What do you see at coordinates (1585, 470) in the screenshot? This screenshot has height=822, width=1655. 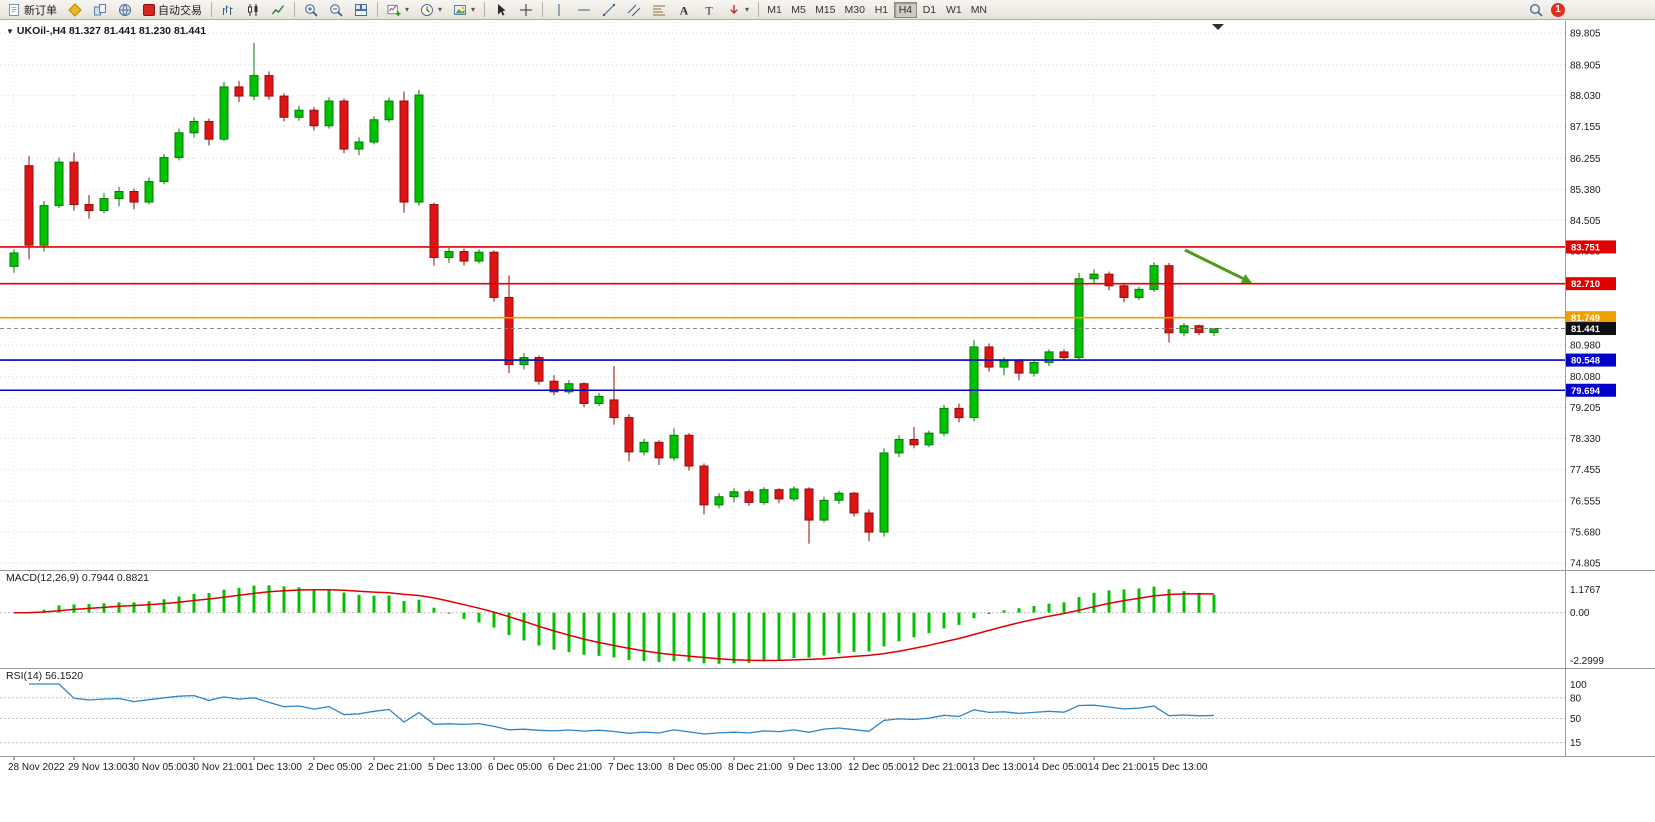 I see `svg-text: 77.455` at bounding box center [1585, 470].